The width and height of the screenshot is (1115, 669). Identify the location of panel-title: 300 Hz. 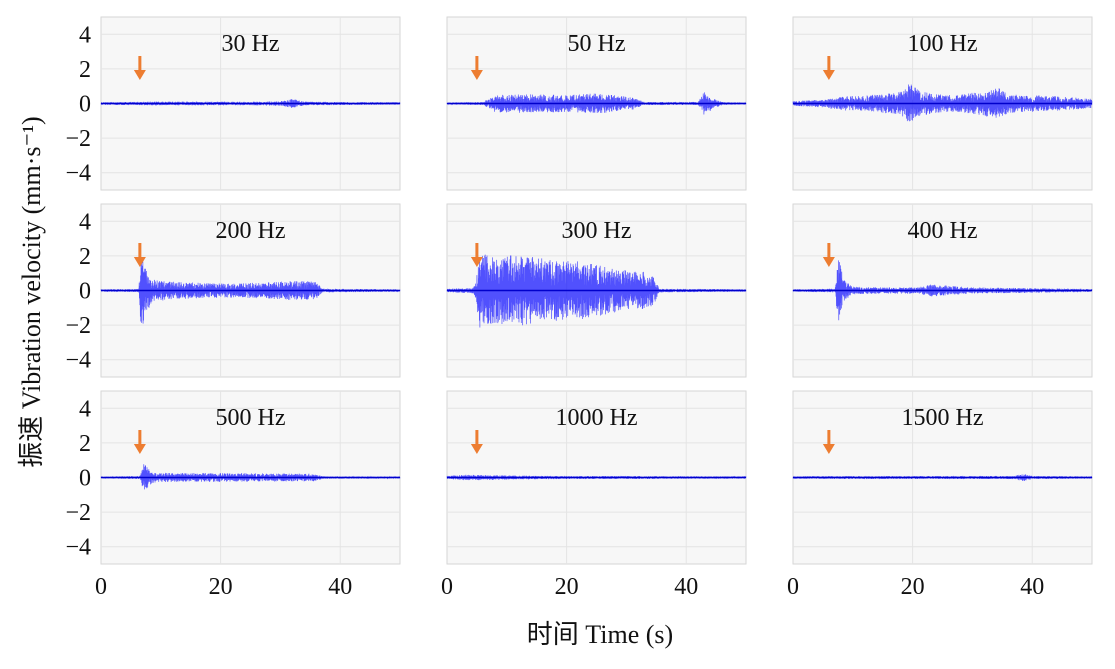
(597, 231).